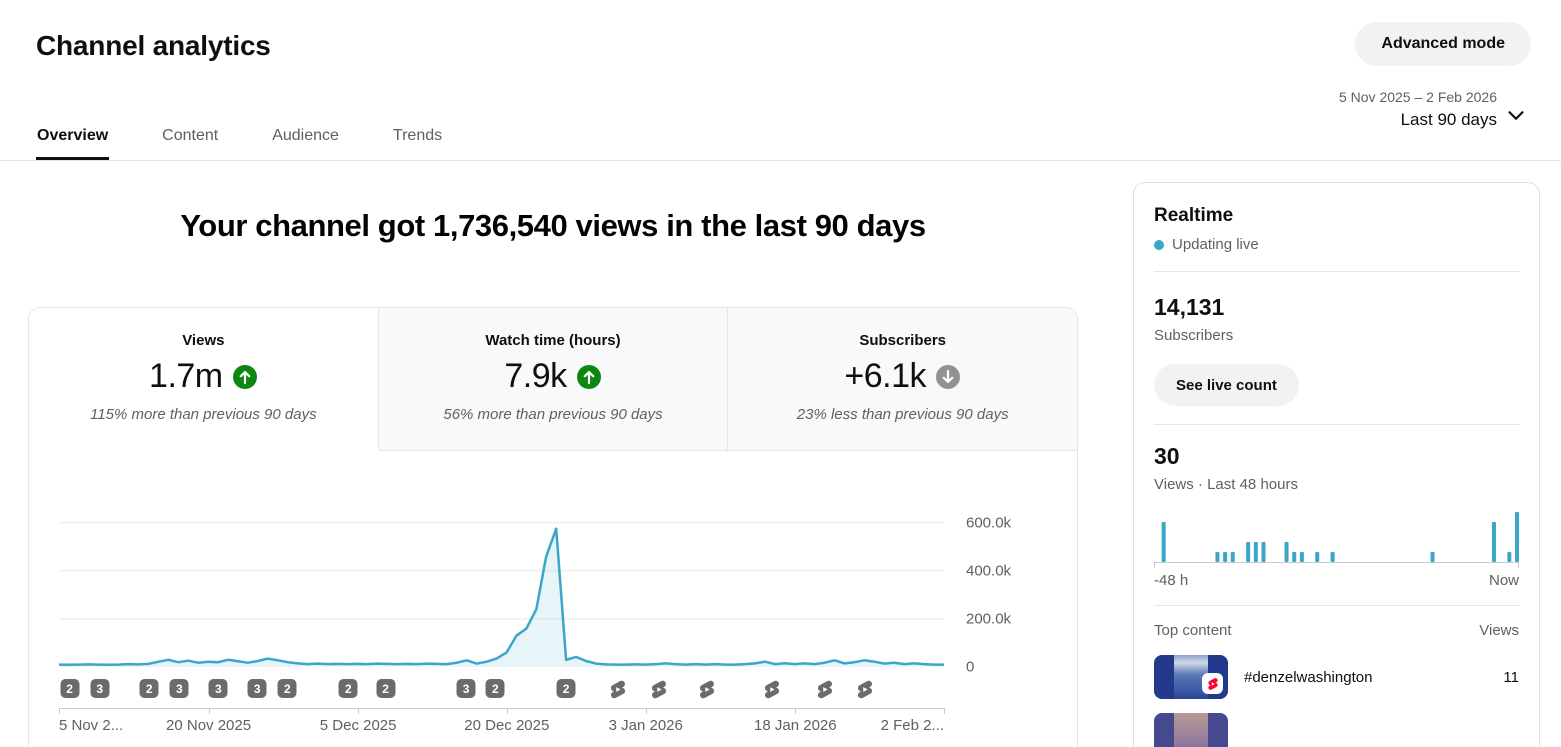 The width and height of the screenshot is (1561, 747). What do you see at coordinates (1336, 630) in the screenshot?
I see `top-content-header: Top content Views` at bounding box center [1336, 630].